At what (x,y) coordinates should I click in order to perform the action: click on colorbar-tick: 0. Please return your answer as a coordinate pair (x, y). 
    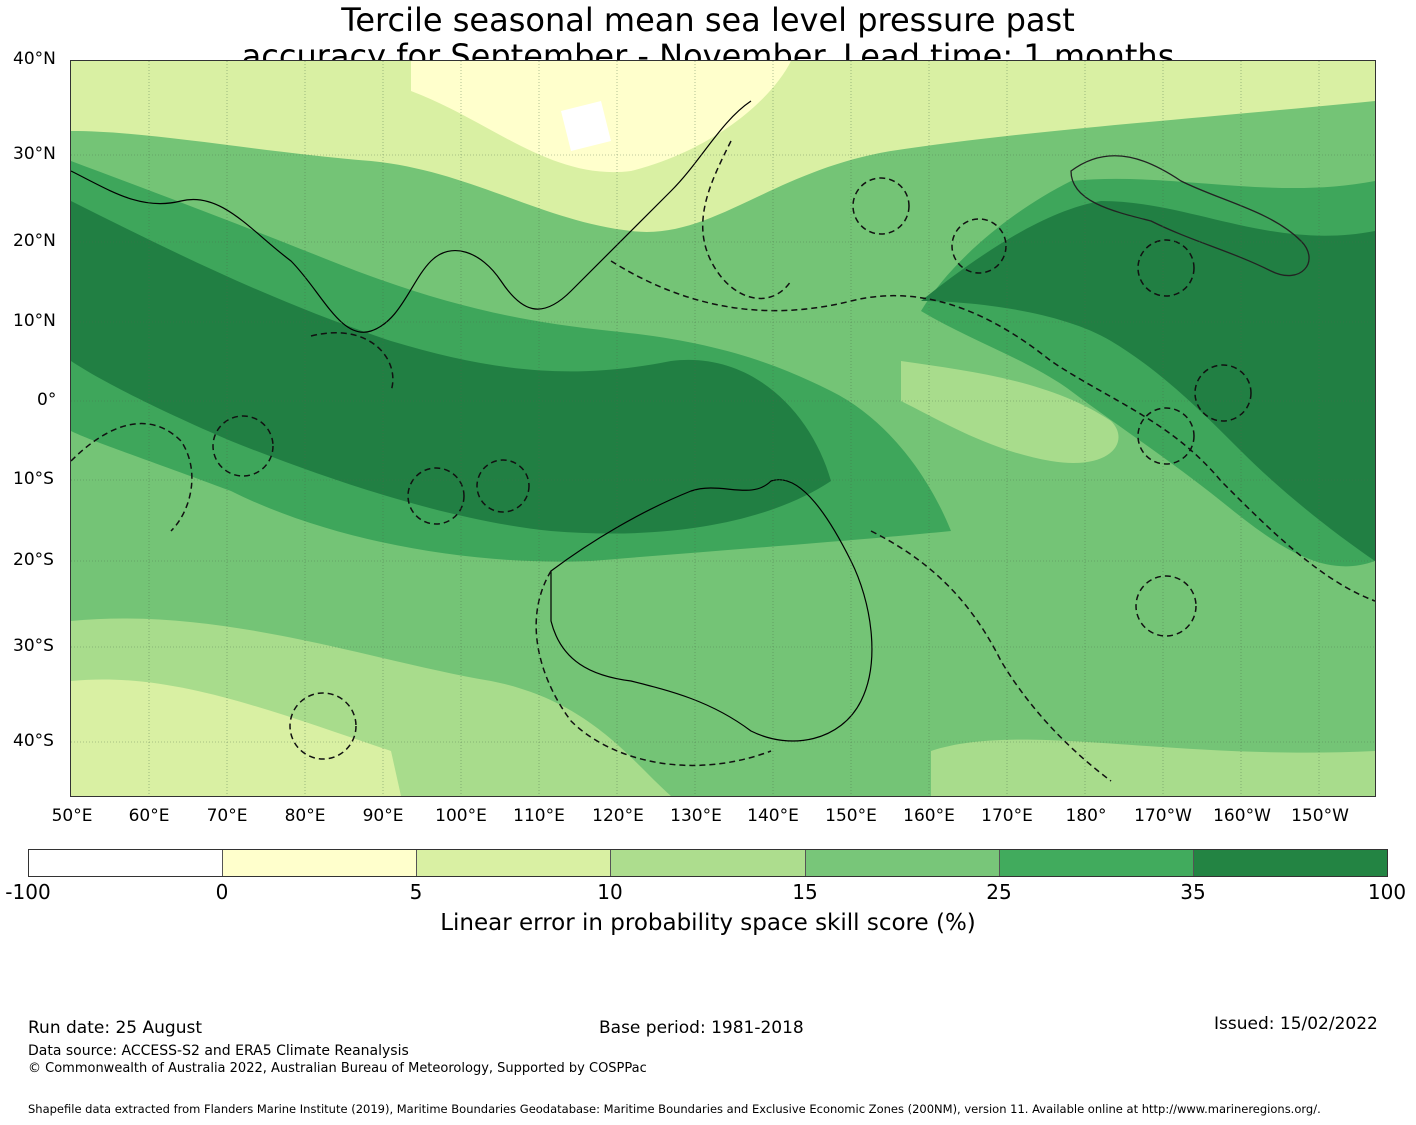
    Looking at the image, I should click on (222, 892).